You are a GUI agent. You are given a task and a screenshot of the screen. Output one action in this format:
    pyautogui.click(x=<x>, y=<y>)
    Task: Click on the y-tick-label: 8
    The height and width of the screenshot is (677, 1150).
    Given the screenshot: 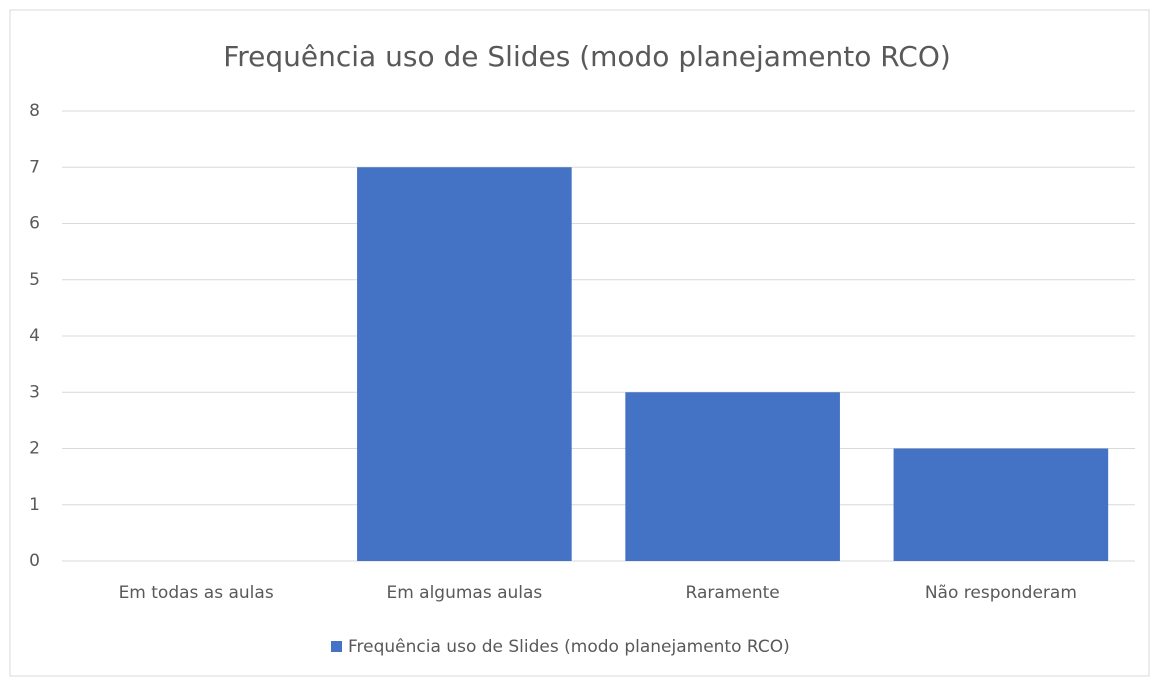 What is the action you would take?
    pyautogui.click(x=34, y=111)
    